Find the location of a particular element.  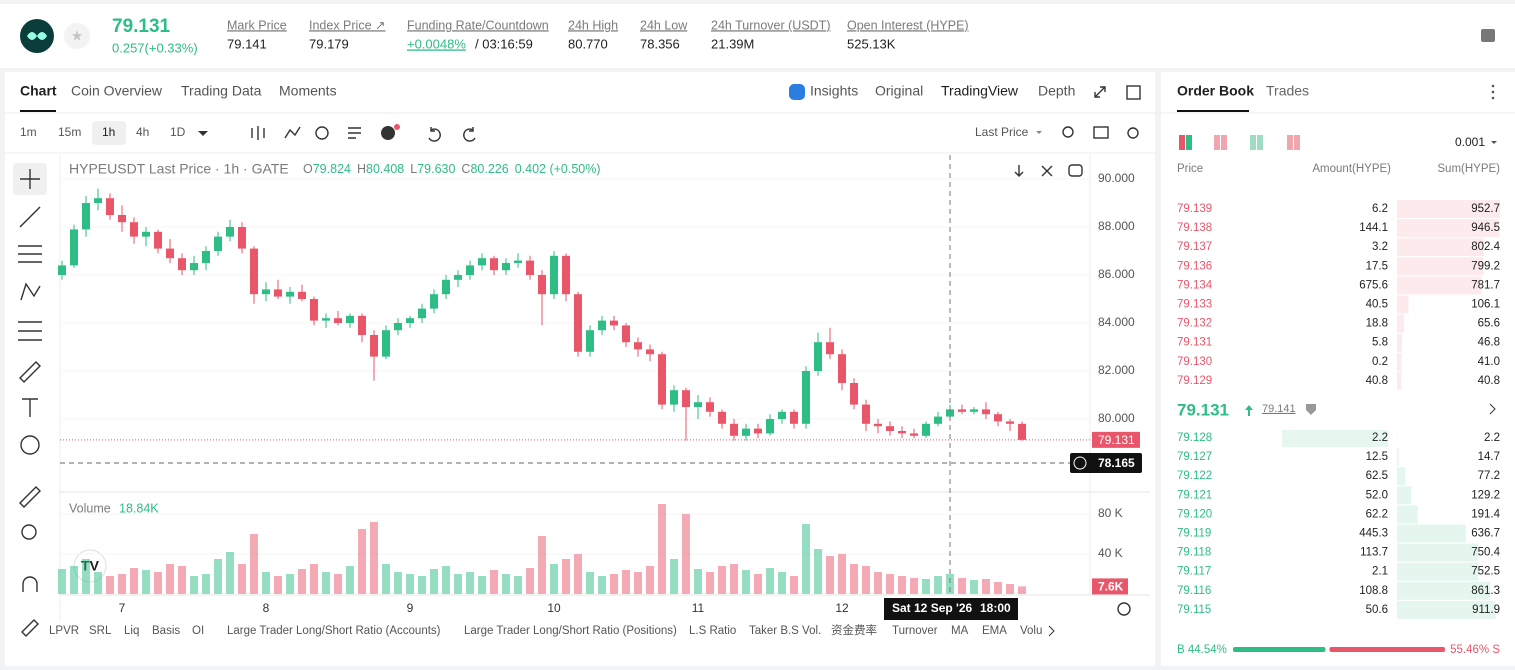

tab: Chart is located at coordinates (38, 91).